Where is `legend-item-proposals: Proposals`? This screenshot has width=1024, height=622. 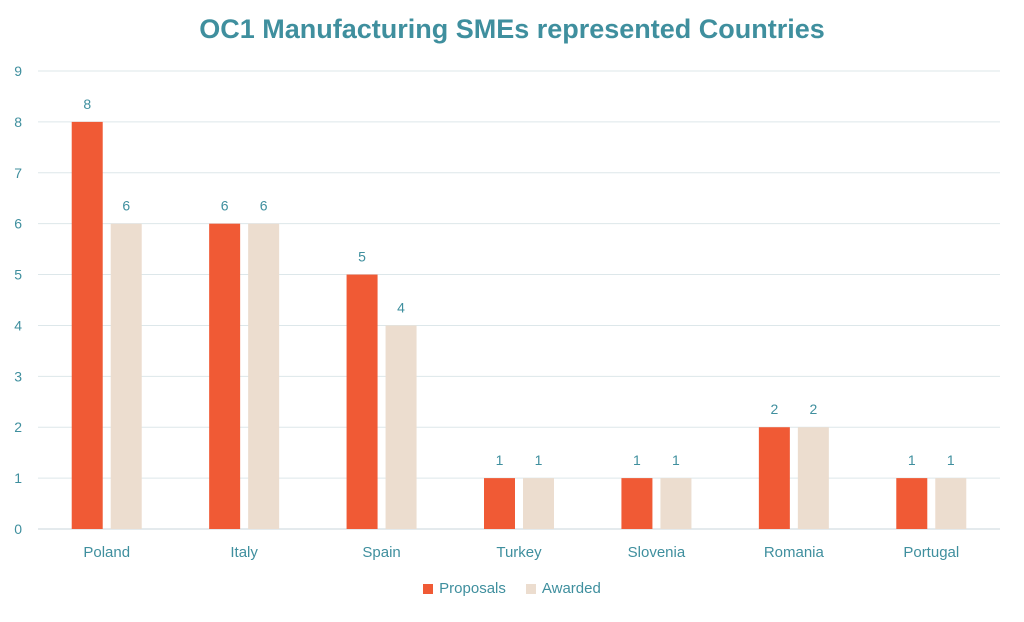 legend-item-proposals: Proposals is located at coordinates (464, 588).